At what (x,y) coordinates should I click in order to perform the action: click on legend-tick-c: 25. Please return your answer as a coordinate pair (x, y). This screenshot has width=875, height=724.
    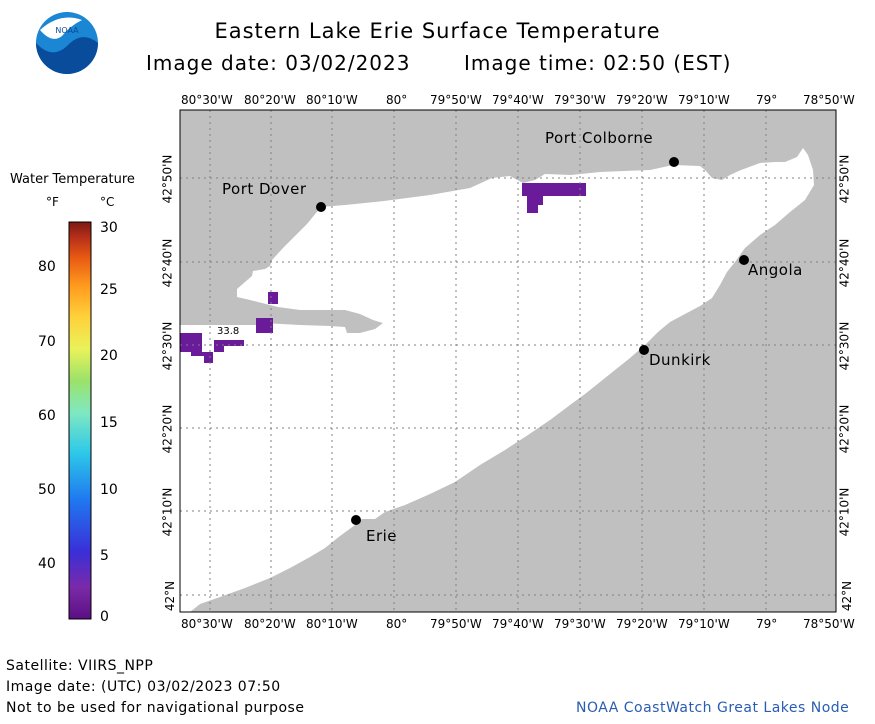
    Looking at the image, I should click on (109, 290).